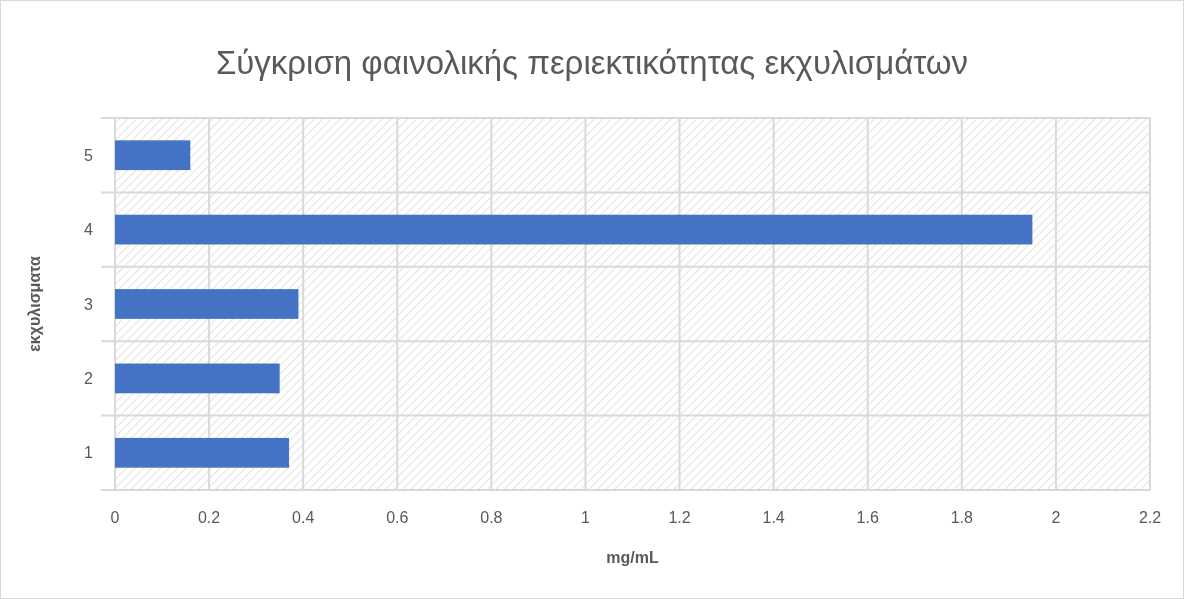  Describe the element at coordinates (209, 517) in the screenshot. I see `x-tick-label: 0.2` at that location.